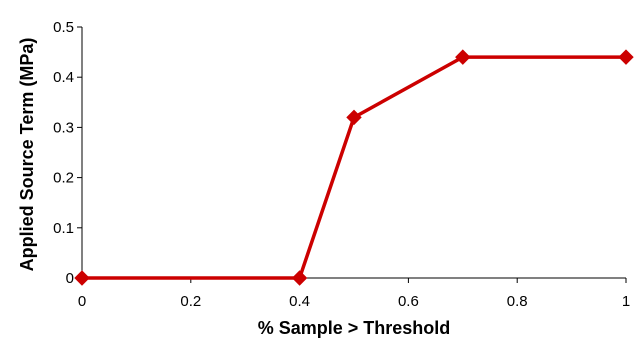 This screenshot has height=340, width=635. Describe the element at coordinates (67, 153) in the screenshot. I see `y-axis-ticks: 0 0.1 0.2 0.3 0.4 0.5` at that location.